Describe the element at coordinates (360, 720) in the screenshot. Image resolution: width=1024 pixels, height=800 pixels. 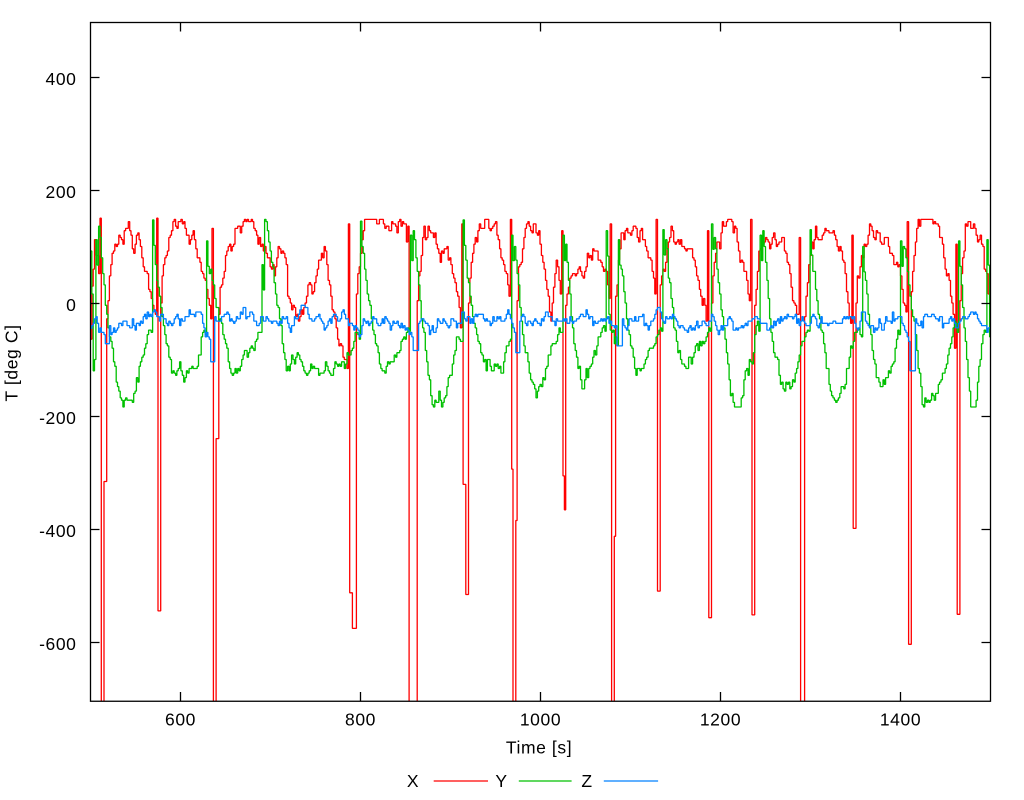
I see `svg-text: 800` at that location.